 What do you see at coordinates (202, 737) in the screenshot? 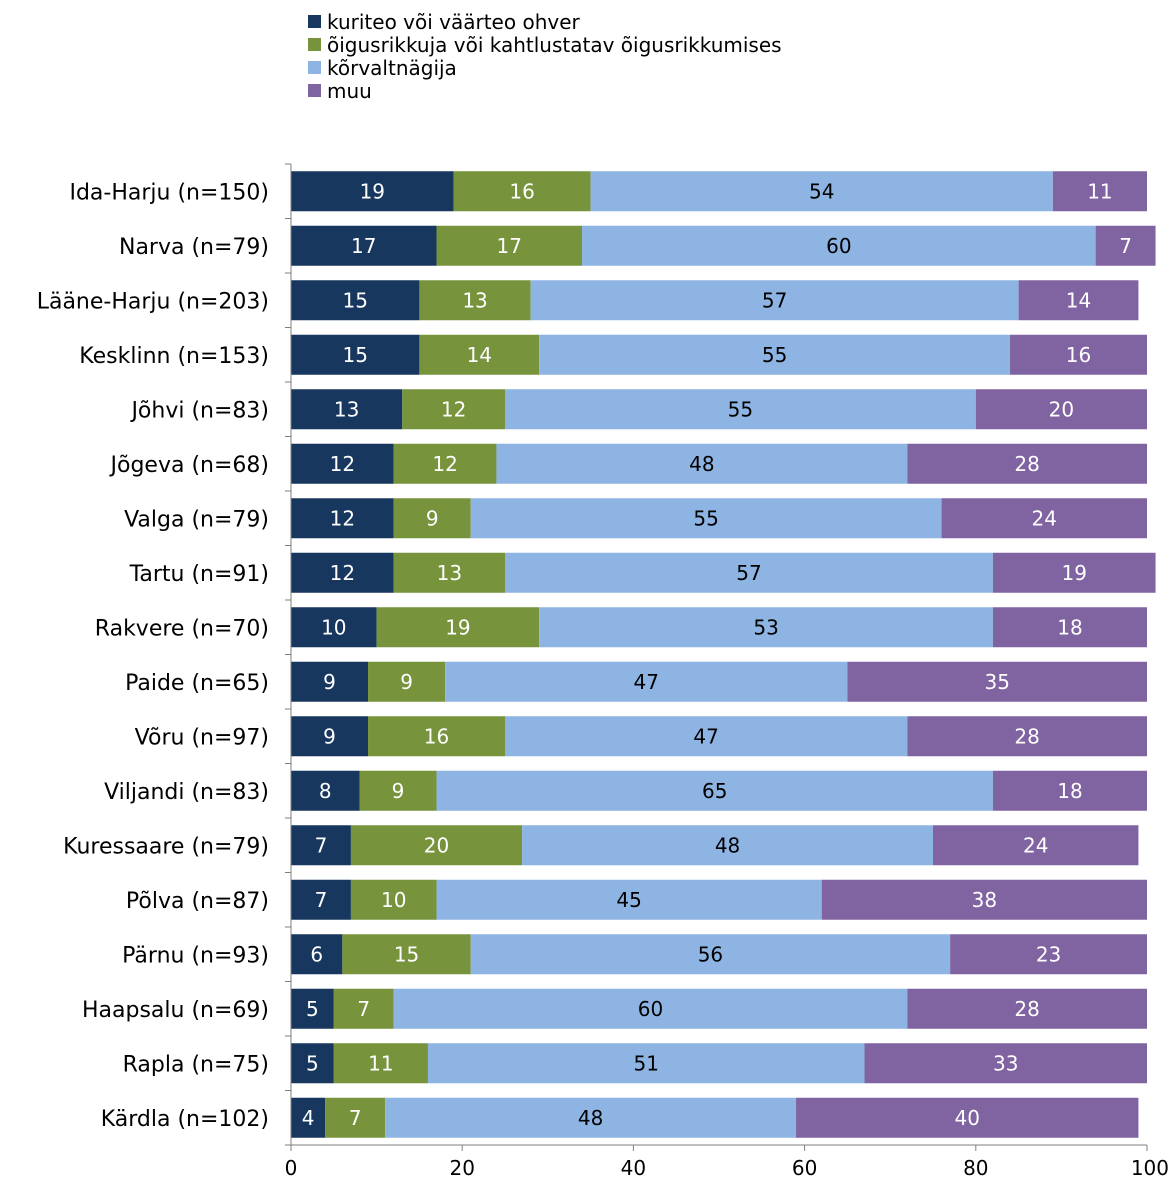
I see `category-label: Võru (n=97)` at bounding box center [202, 737].